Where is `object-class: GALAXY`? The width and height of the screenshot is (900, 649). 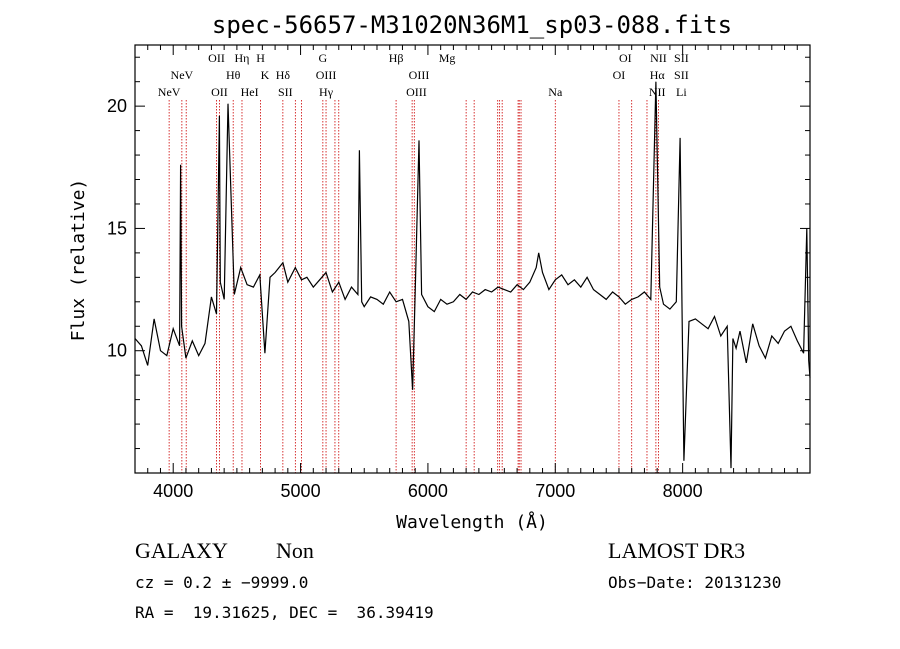 object-class: GALAXY is located at coordinates (181, 550).